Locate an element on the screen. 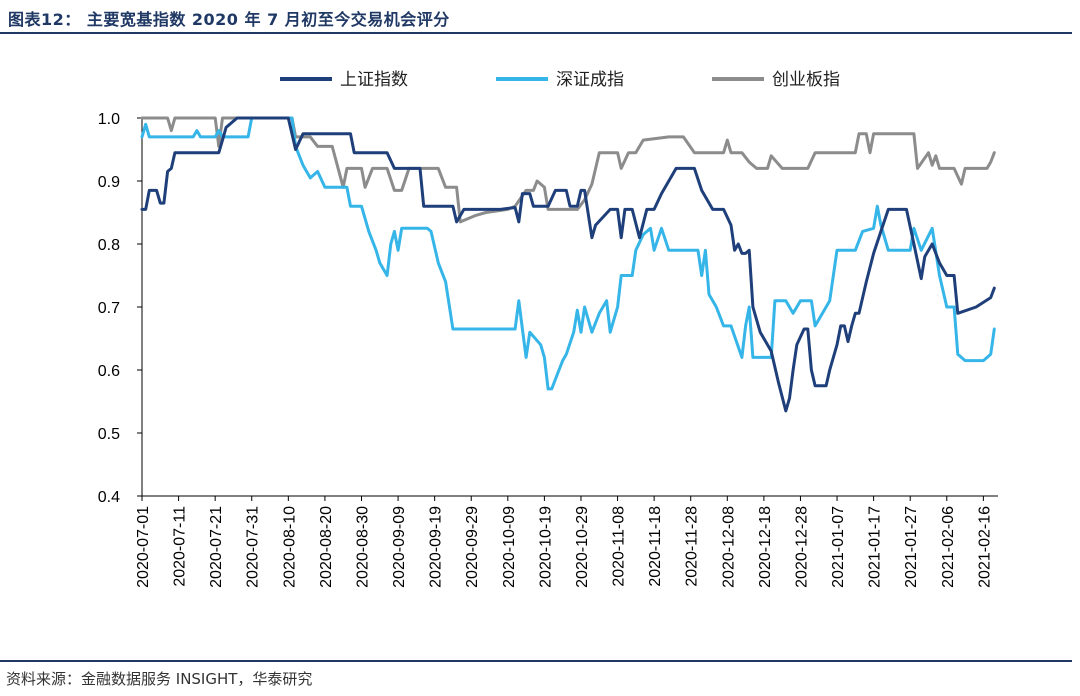 The height and width of the screenshot is (696, 1080). x-tick-label: 2020-11-08 is located at coordinates (619, 546).